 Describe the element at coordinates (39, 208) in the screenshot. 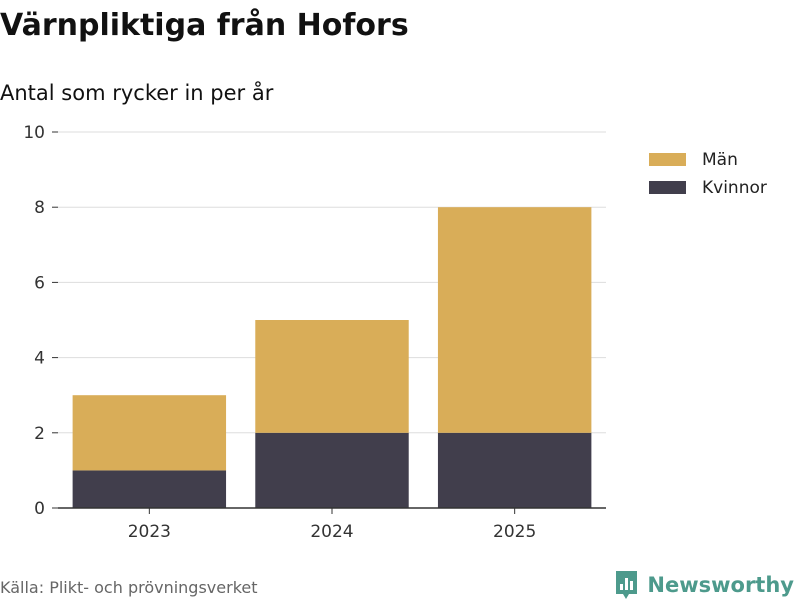

I see `y-tick-label: 8` at that location.